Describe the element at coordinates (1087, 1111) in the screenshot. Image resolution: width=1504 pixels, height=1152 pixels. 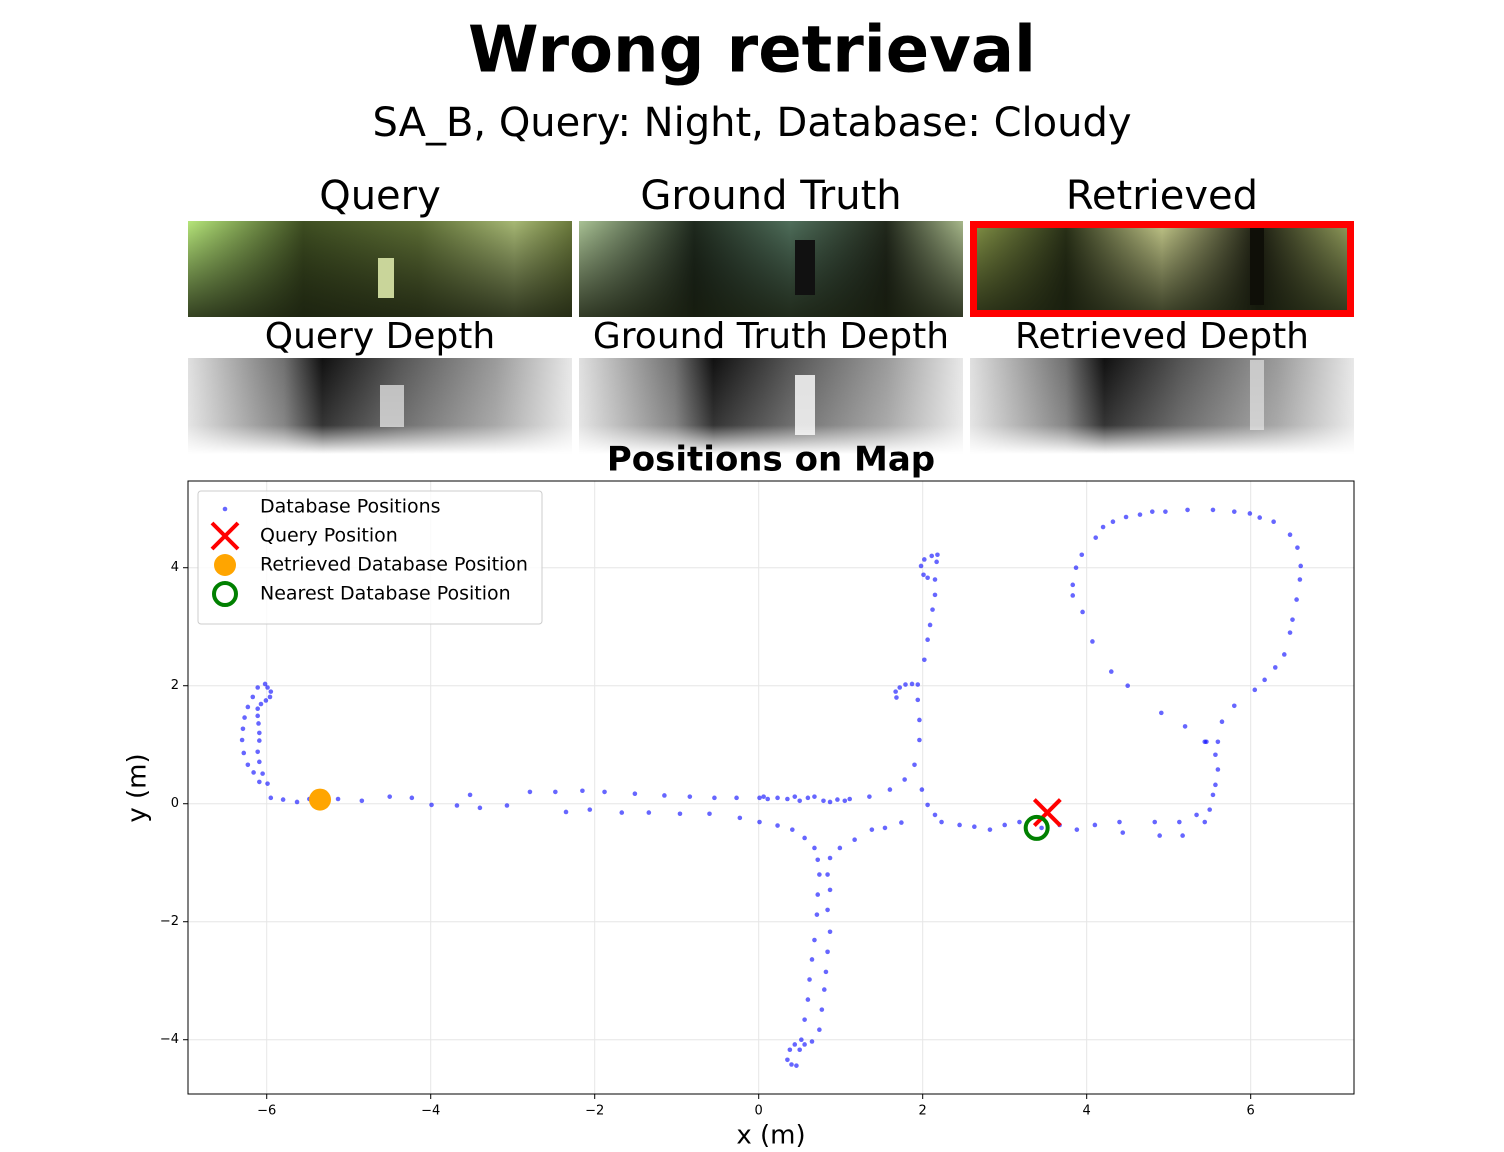
I see `x-tick-label: 4` at that location.